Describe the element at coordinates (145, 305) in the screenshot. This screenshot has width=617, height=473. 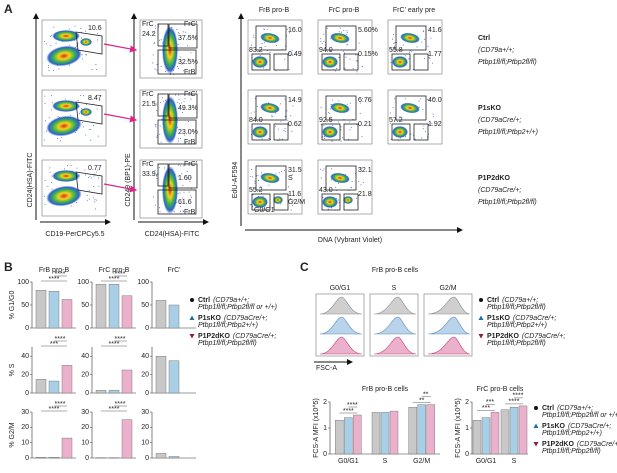
I see `y-tick-label: 50` at that location.